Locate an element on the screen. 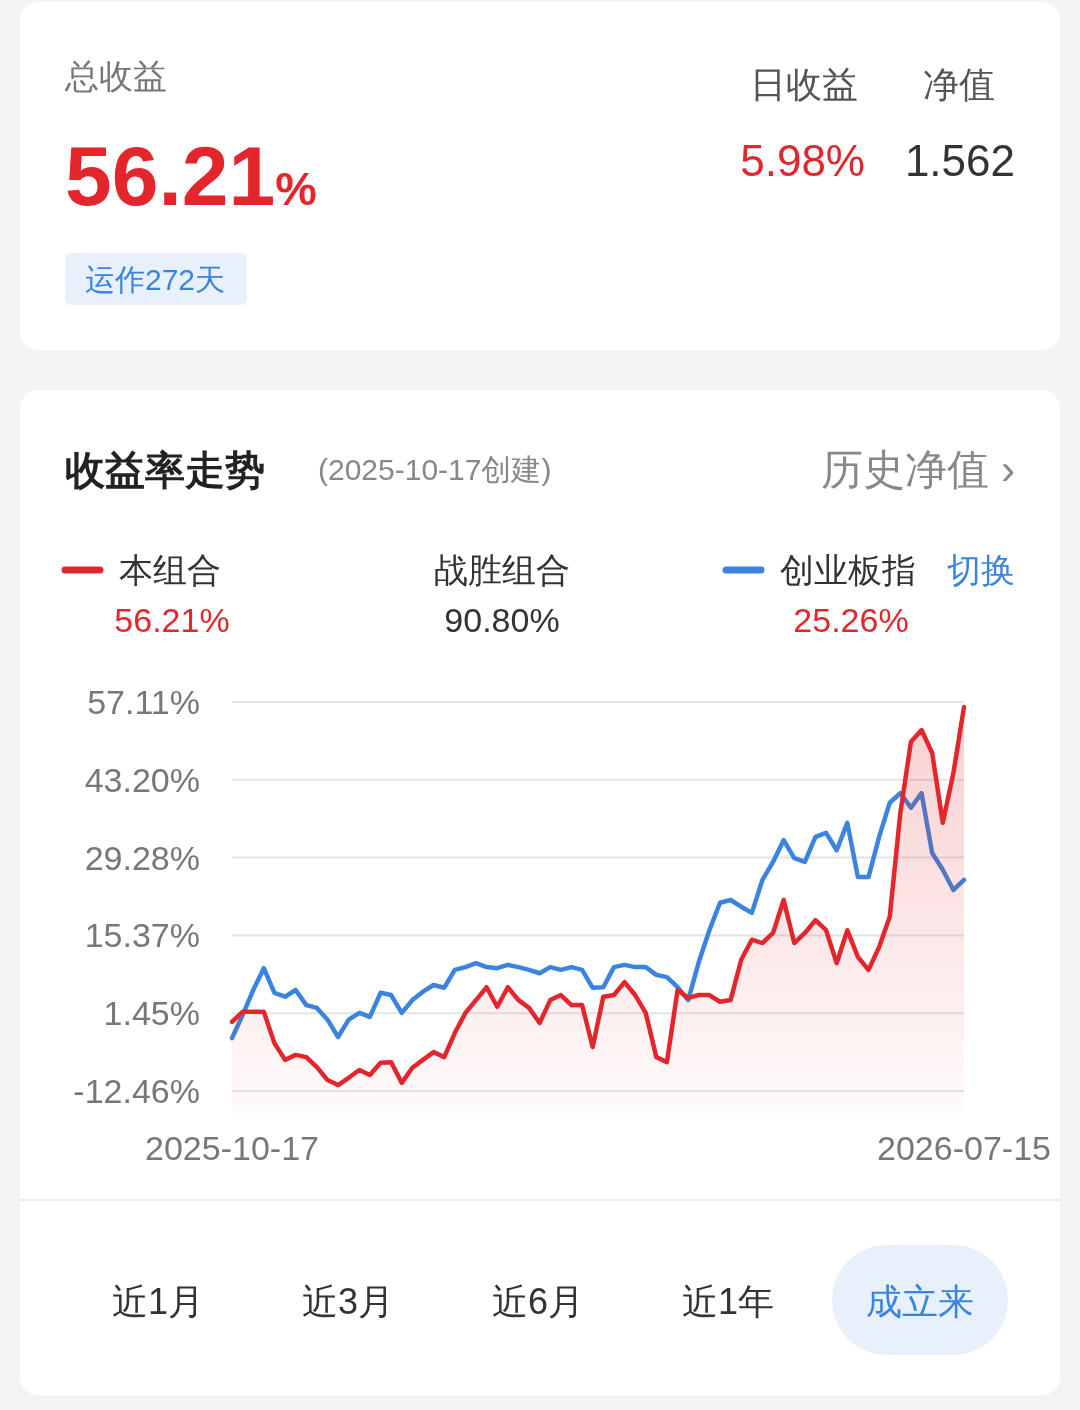  text: 运作272天 is located at coordinates (155, 279).